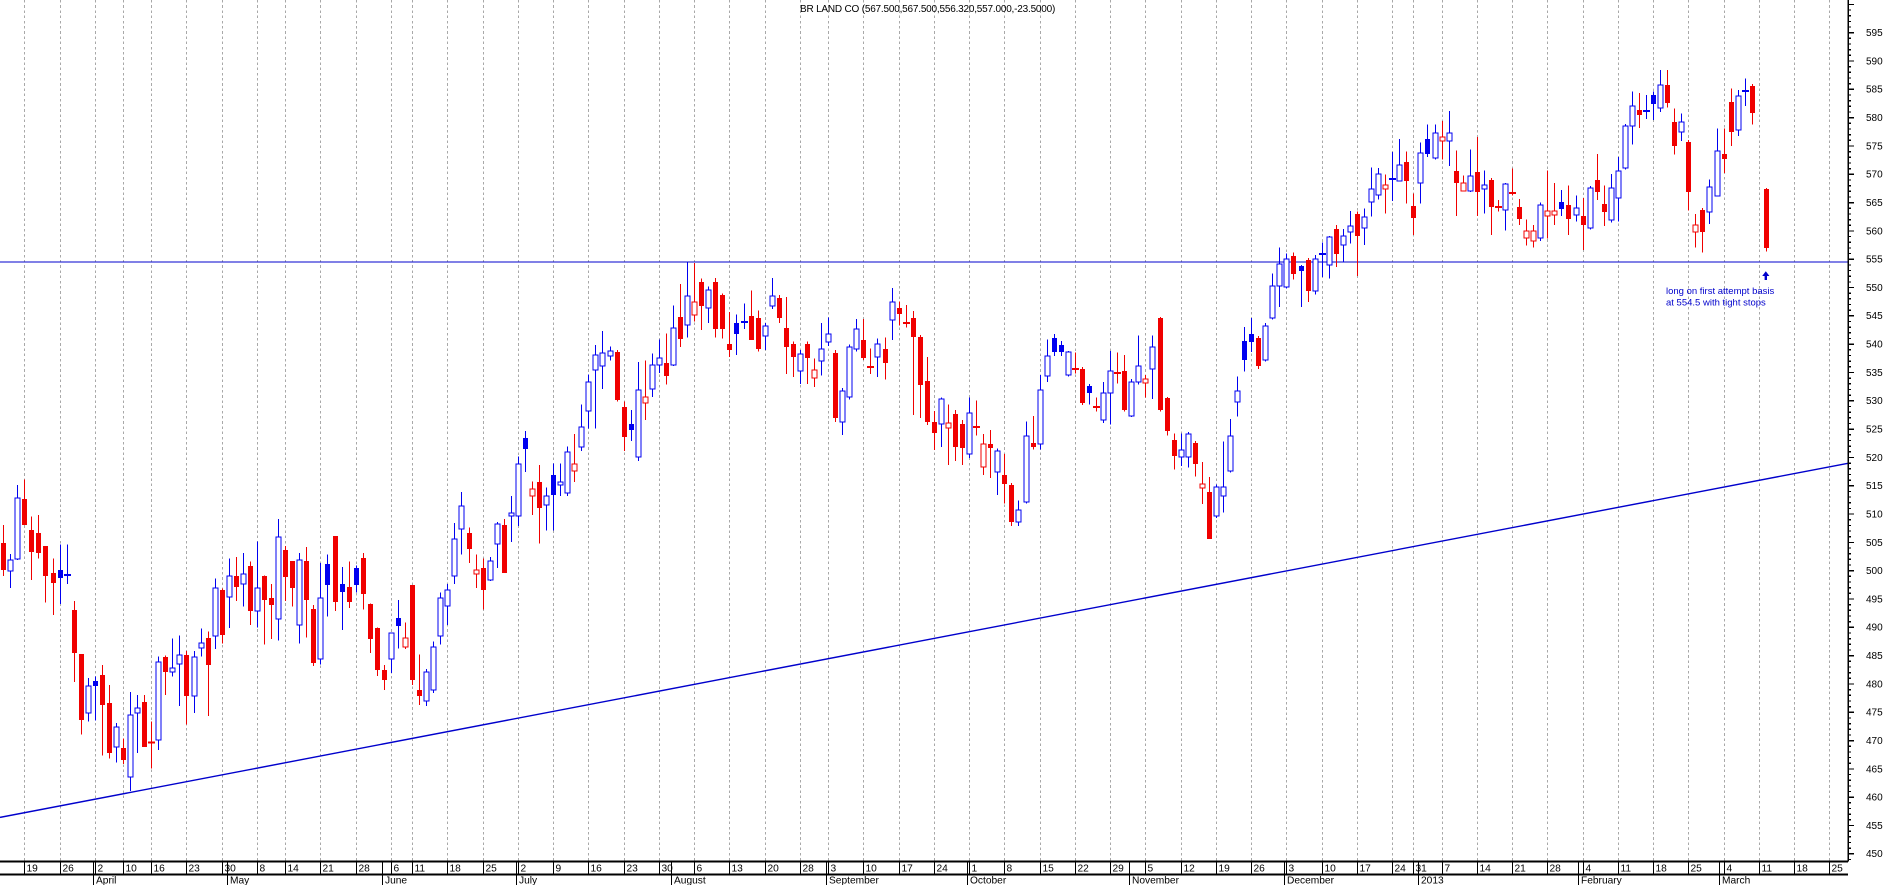  I want to click on svg-text: 20, so click(774, 869).